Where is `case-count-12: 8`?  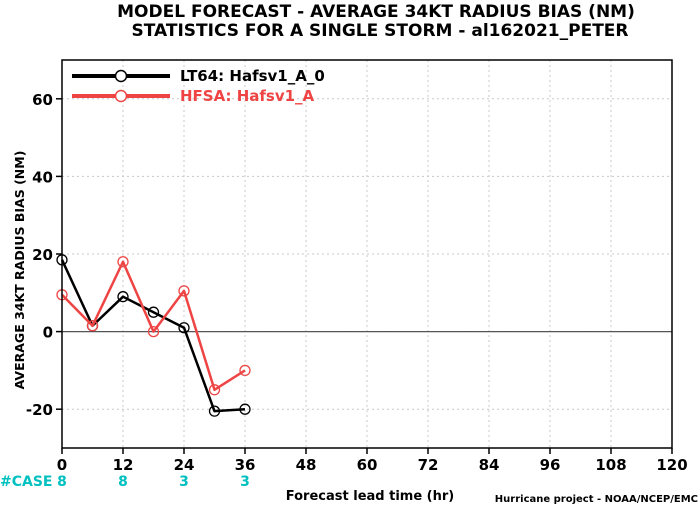 case-count-12: 8 is located at coordinates (123, 482).